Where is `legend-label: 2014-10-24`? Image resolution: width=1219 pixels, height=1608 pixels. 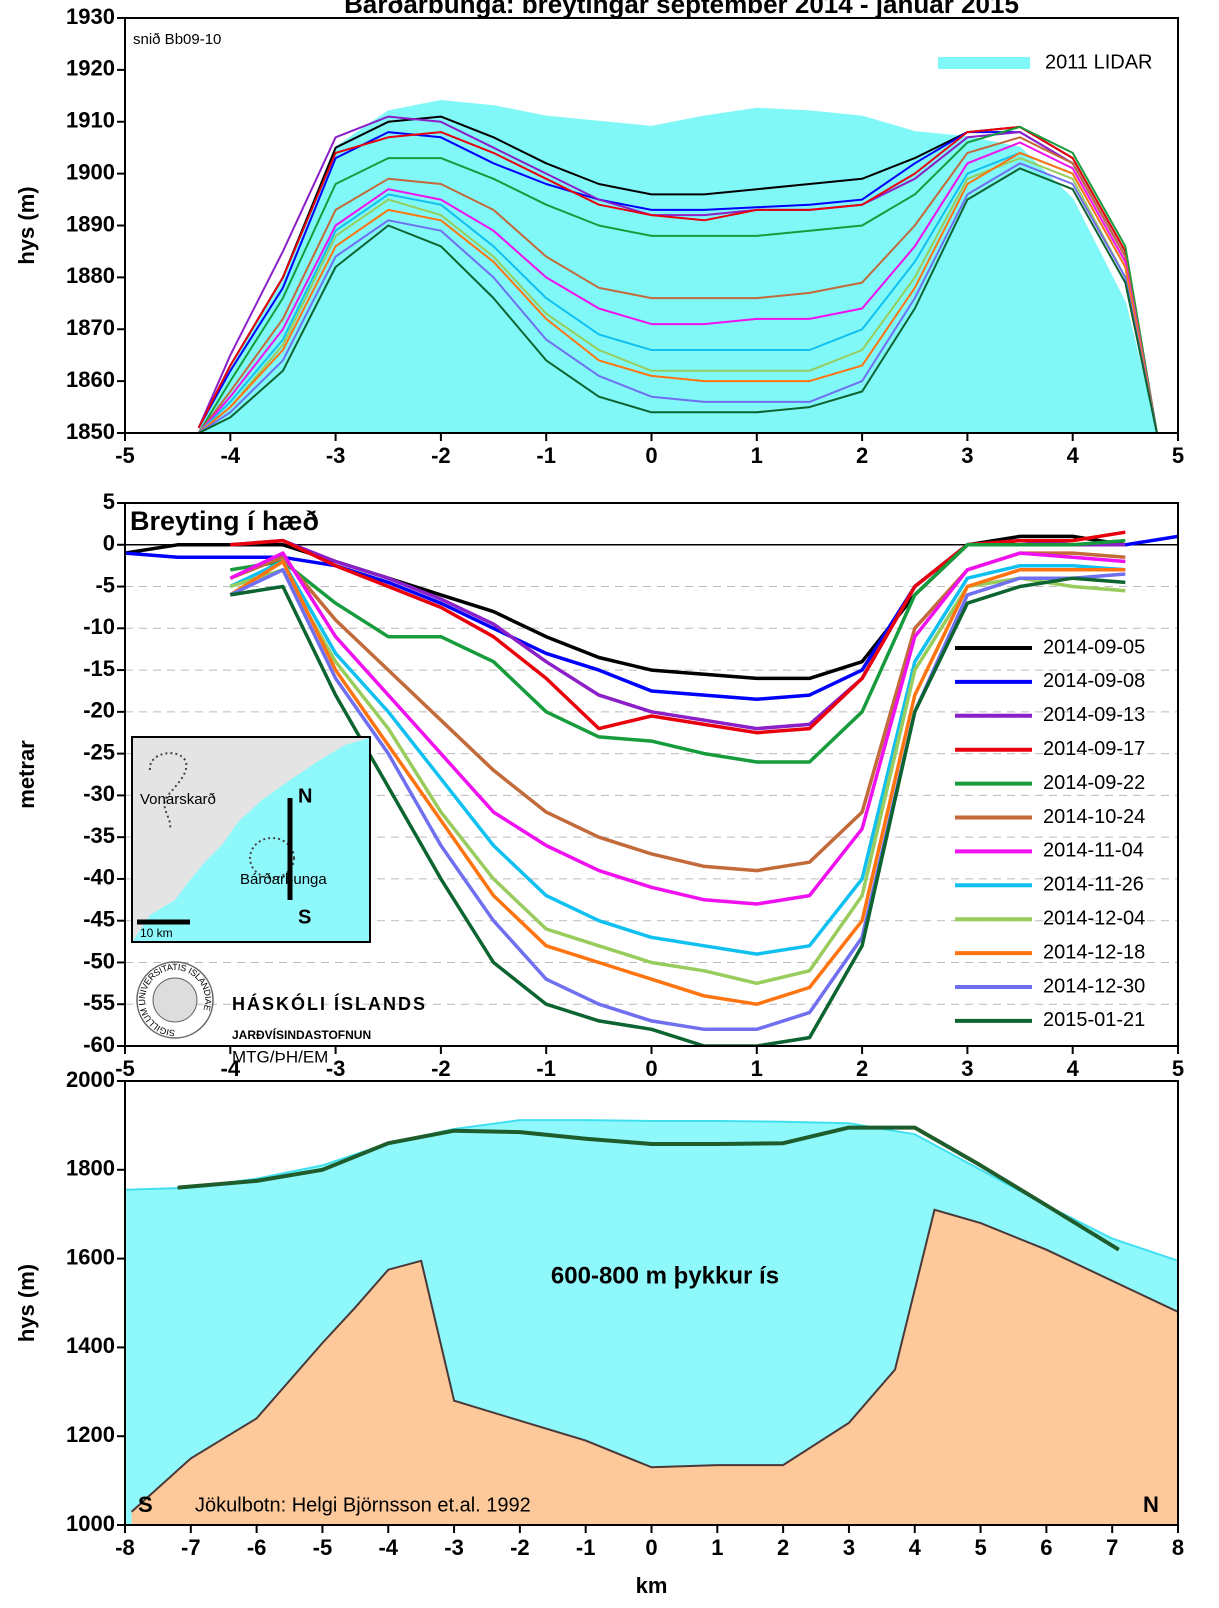
legend-label: 2014-10-24 is located at coordinates (1094, 817).